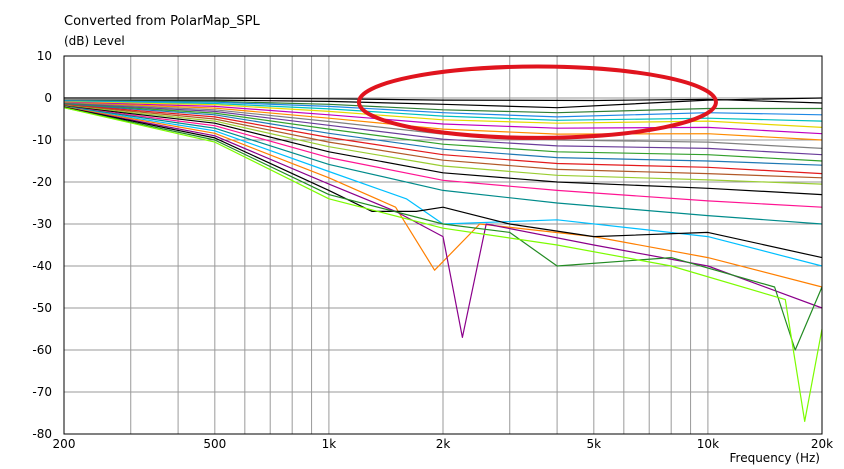  I want to click on y-tick-label: -20, so click(42, 182).